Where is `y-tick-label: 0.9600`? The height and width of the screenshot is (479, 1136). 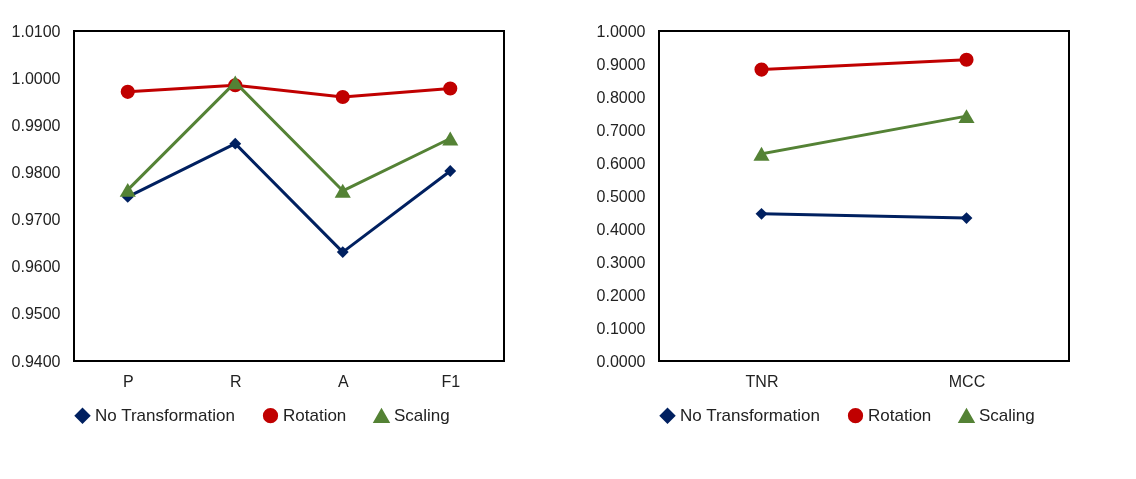 y-tick-label: 0.9600 is located at coordinates (36, 267).